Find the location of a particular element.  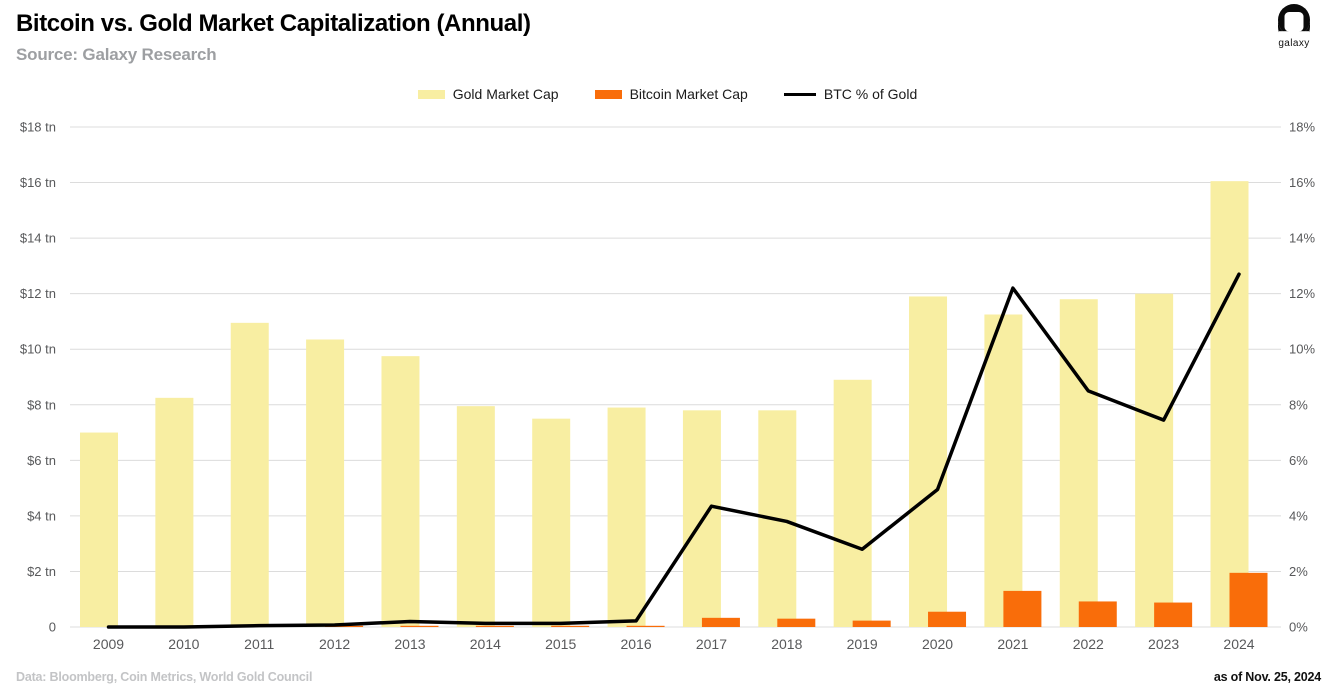

right-axis-tick: 16% is located at coordinates (1302, 182).